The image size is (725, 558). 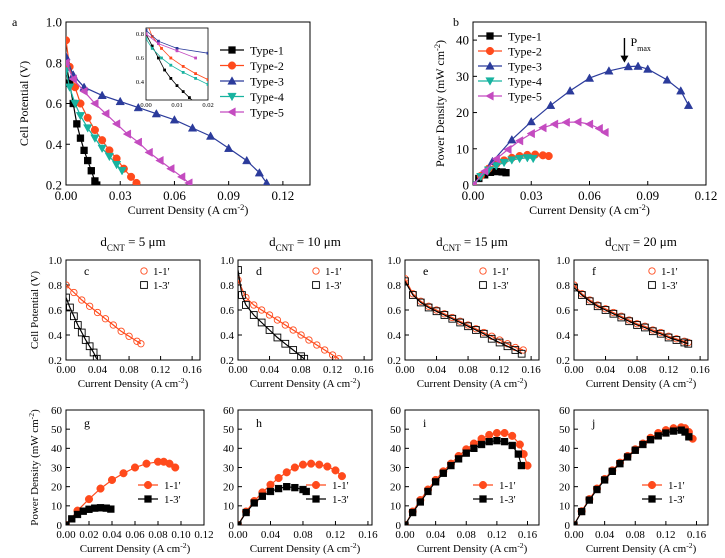 I want to click on x-axis-label: Current Density (A cm-2), so click(x=641, y=548).